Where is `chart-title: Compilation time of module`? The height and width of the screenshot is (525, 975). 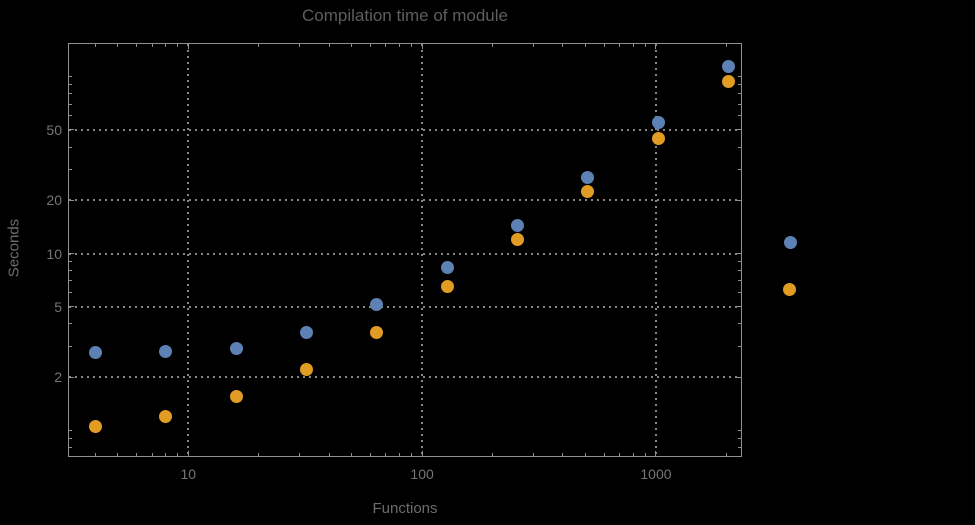
chart-title: Compilation time of module is located at coordinates (405, 15).